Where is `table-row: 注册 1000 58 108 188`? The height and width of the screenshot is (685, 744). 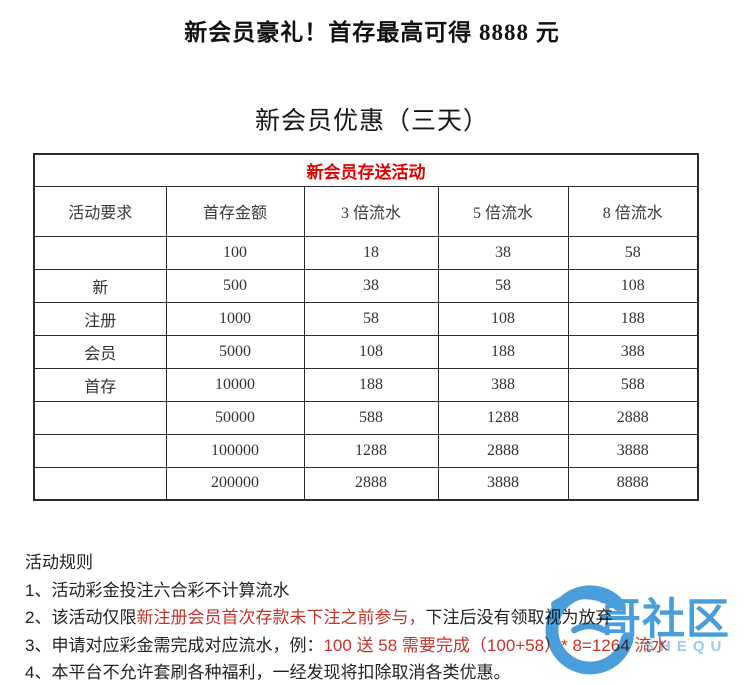
table-row: 注册 1000 58 108 188 is located at coordinates (366, 318).